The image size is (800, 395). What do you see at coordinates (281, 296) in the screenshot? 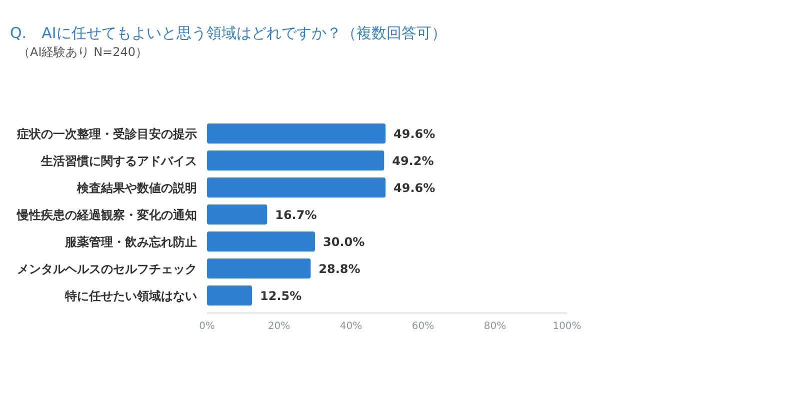
I see `data-label: 12.5%` at bounding box center [281, 296].